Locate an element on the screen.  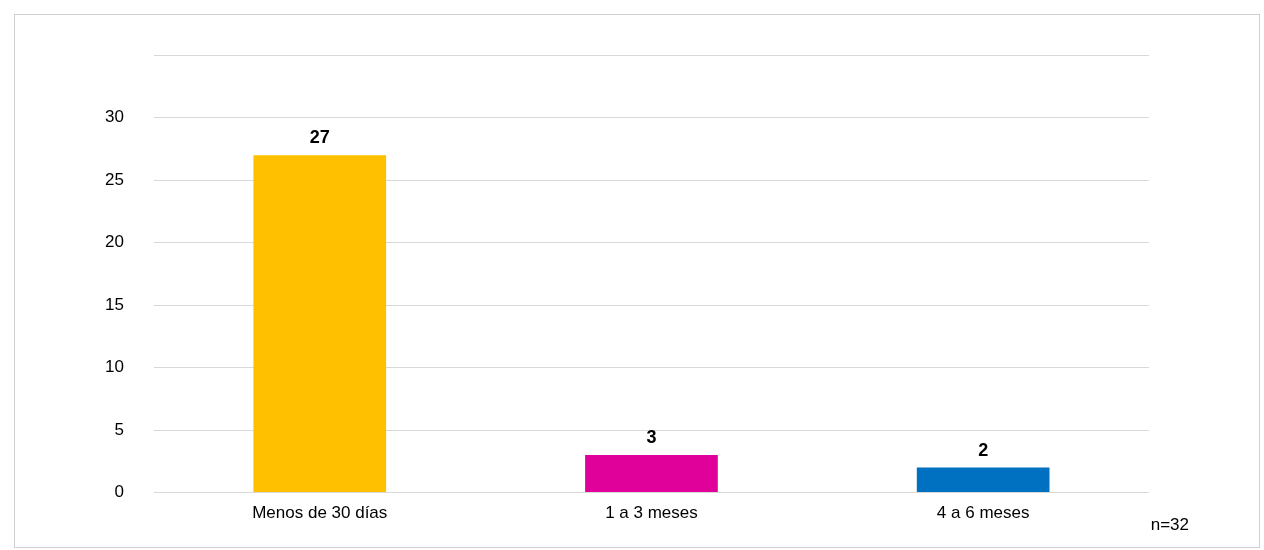
text: n=32 is located at coordinates (1169, 525).